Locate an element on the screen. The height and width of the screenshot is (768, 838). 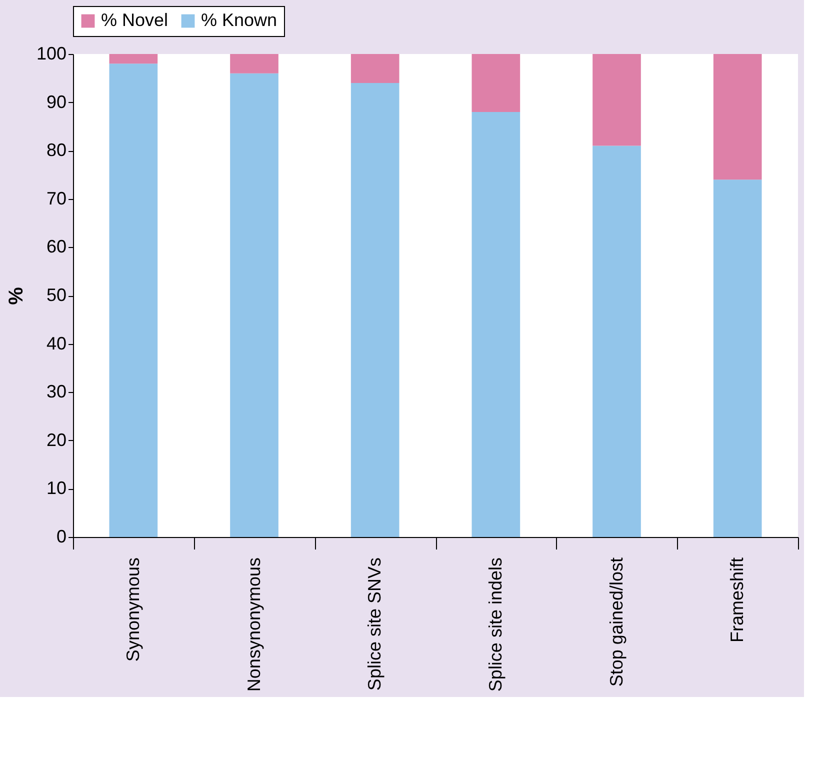
x-tick-label: Synonymous is located at coordinates (132, 610).